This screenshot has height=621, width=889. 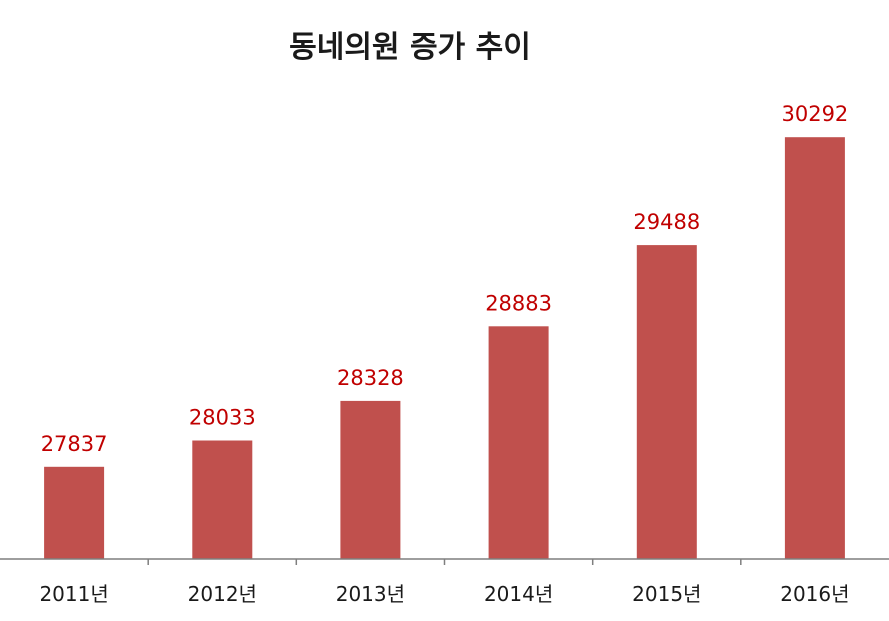 I want to click on x-tick-label-3: 2014년, so click(x=518, y=594).